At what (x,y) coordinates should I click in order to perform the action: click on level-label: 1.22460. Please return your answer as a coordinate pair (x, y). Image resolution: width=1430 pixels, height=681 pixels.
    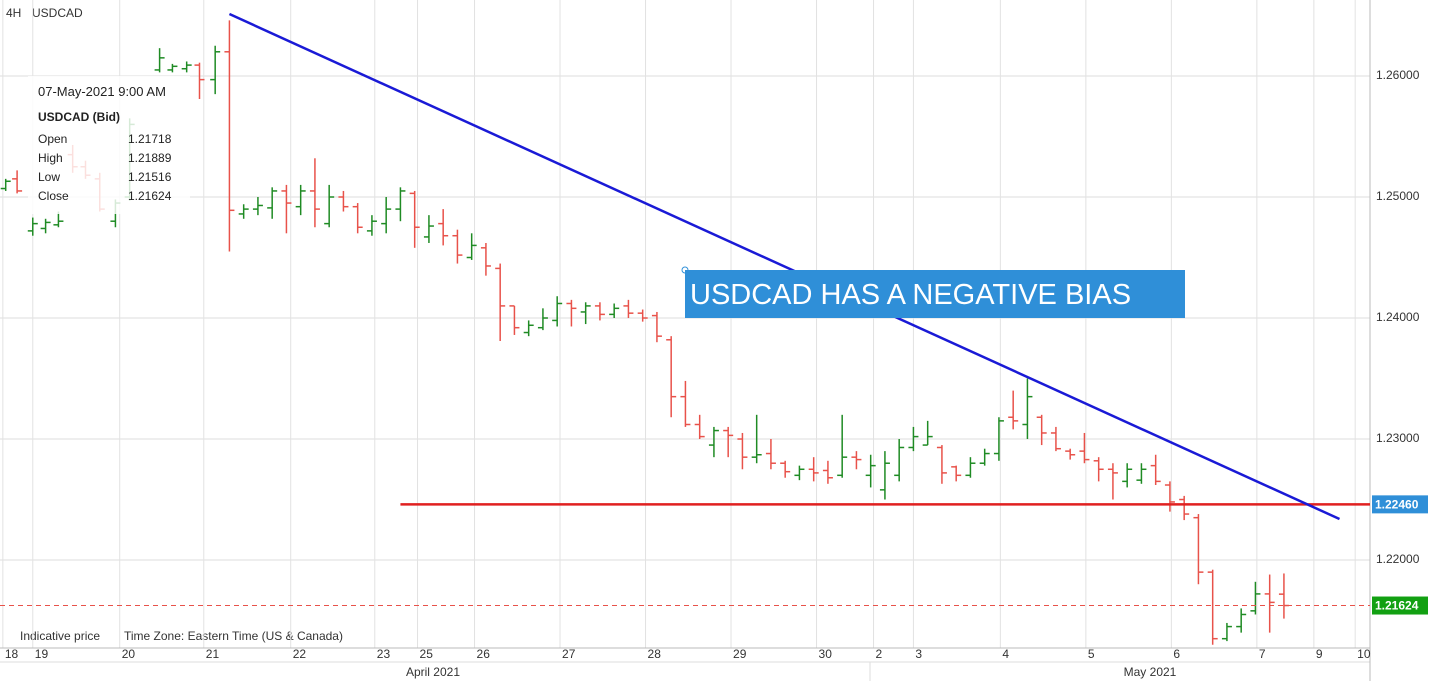
    Looking at the image, I should click on (1397, 505).